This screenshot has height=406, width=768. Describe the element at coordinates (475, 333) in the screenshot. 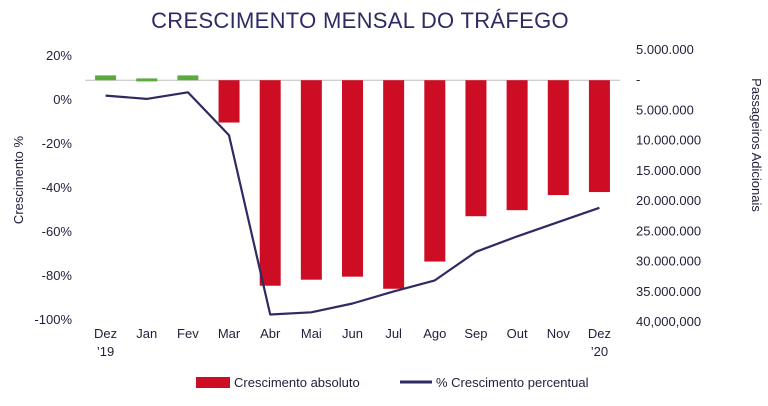

I see `x-tick-label: Sep` at that location.